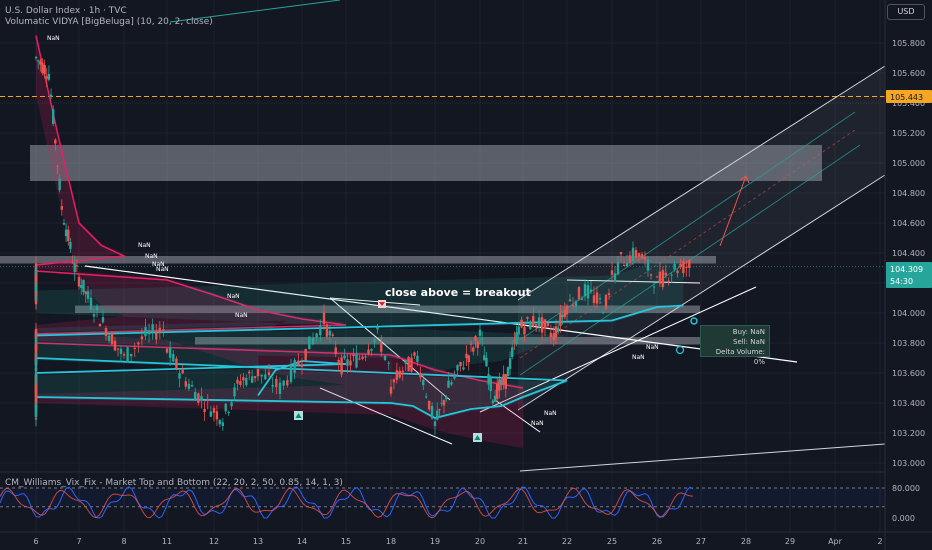 This screenshot has width=932, height=550. I want to click on level-price-label: 105.443, so click(906, 97).